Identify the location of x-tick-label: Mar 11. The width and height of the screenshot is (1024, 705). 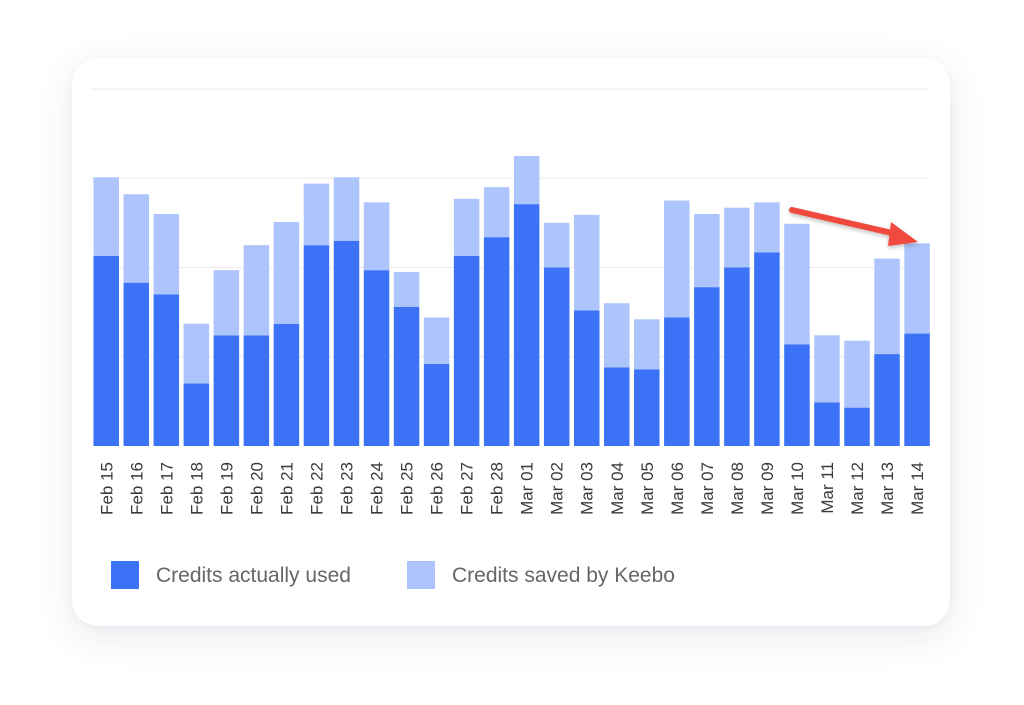
(827, 488).